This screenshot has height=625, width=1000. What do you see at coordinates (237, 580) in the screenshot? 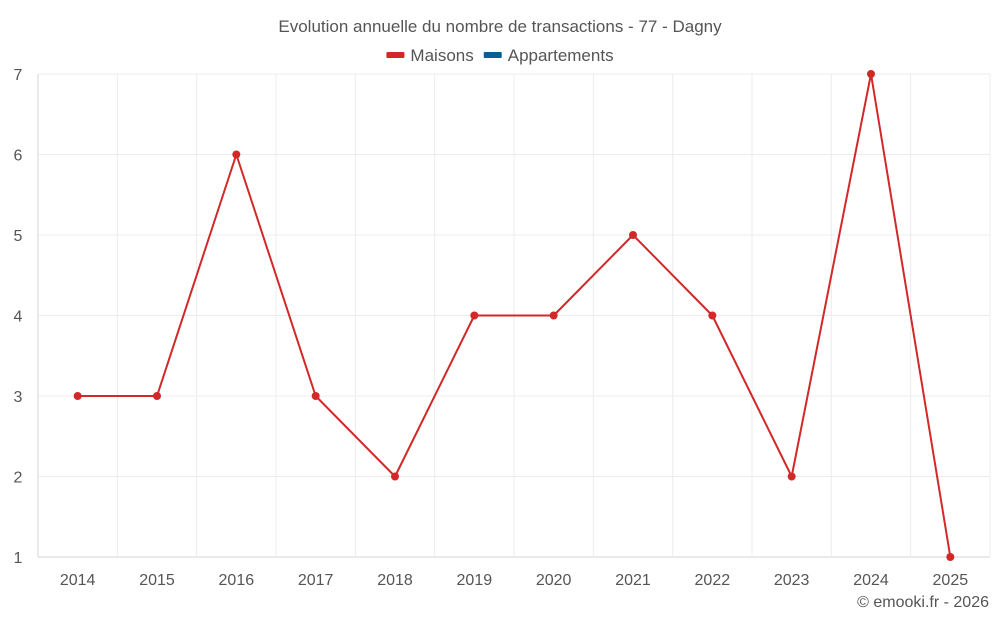
I see `x-tick-label: 2016` at bounding box center [237, 580].